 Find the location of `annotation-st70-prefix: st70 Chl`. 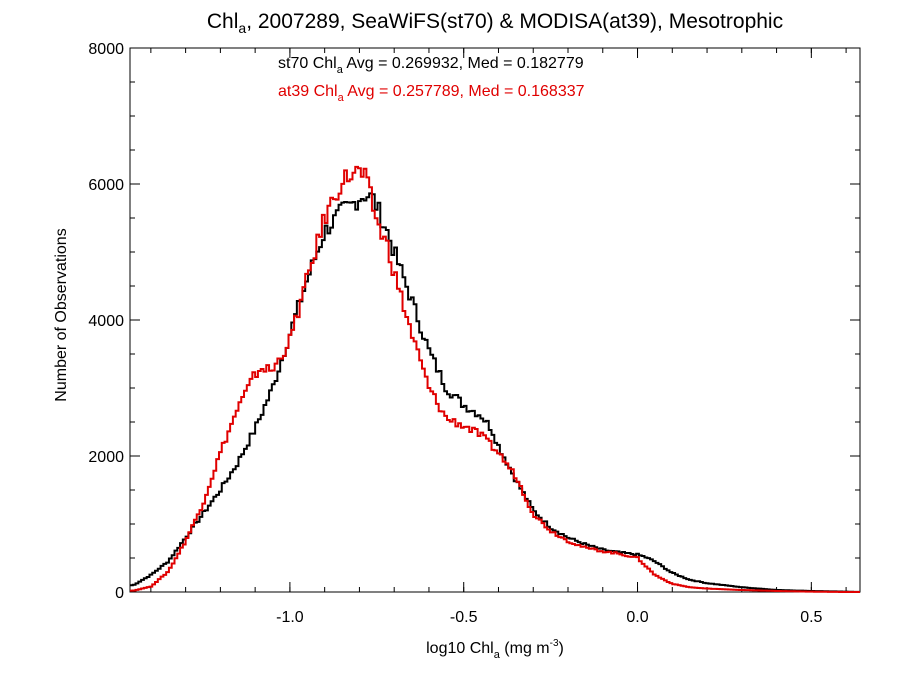

annotation-st70-prefix: st70 Chl is located at coordinates (307, 63).